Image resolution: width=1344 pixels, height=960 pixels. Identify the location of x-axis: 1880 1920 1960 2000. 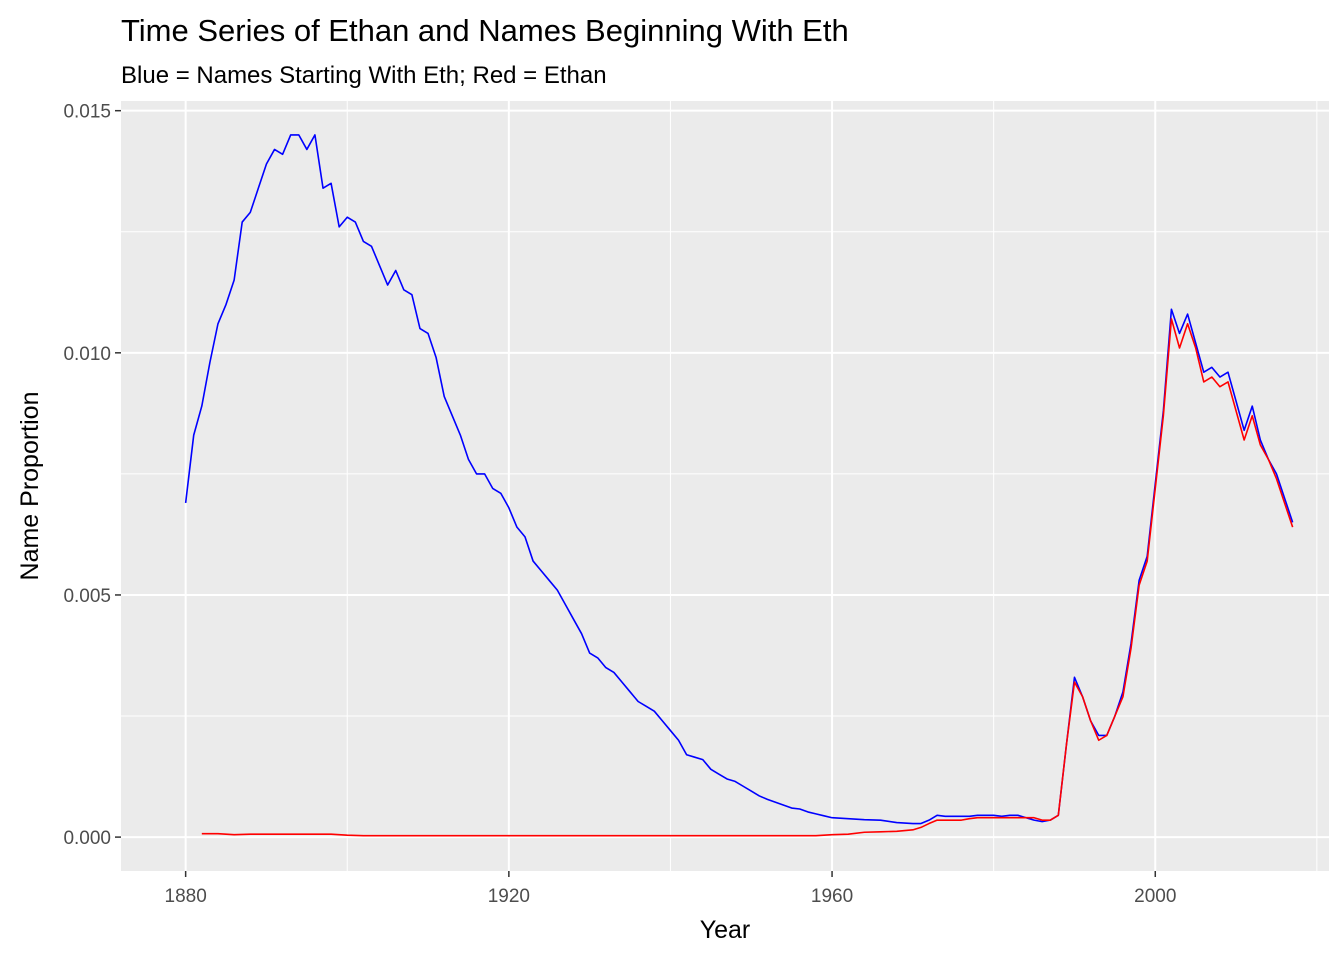
(670, 889).